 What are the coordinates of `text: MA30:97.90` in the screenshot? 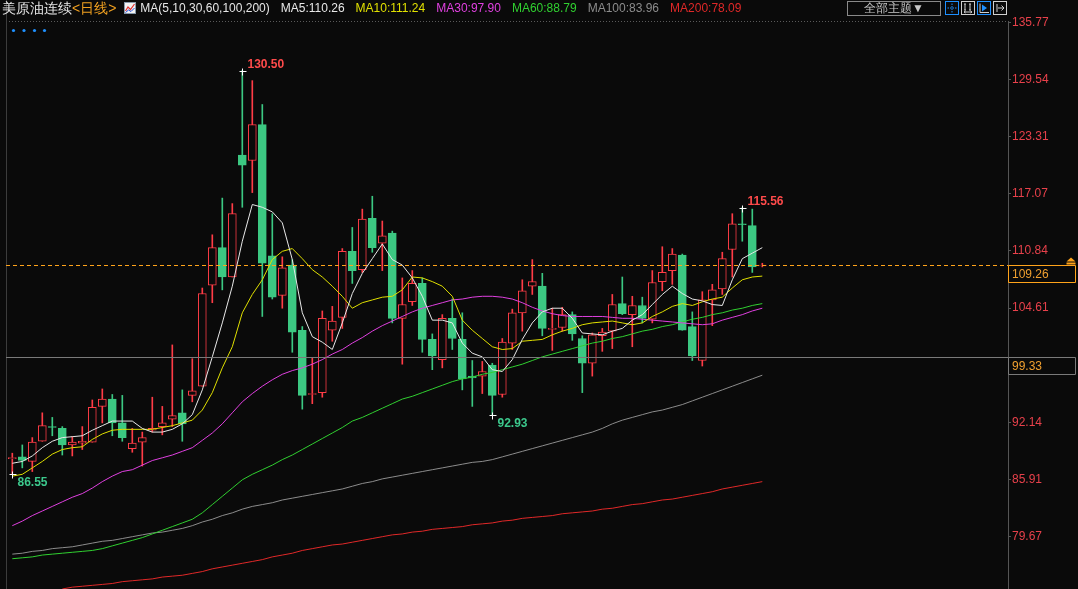 It's located at (468, 8).